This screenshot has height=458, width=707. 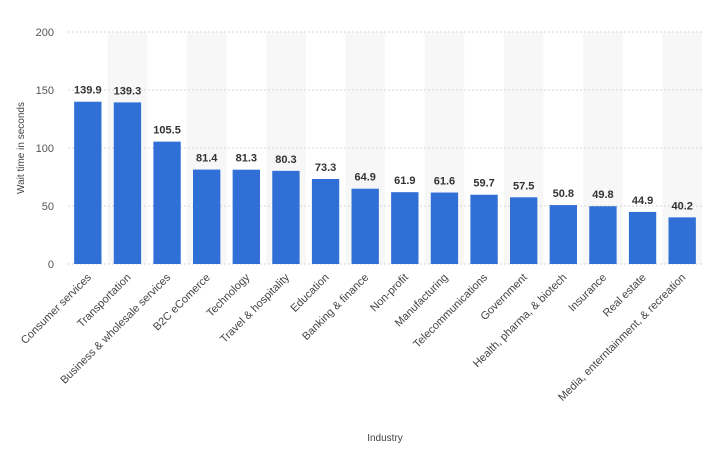 What do you see at coordinates (444, 182) in the screenshot?
I see `data-label: 61.6` at bounding box center [444, 182].